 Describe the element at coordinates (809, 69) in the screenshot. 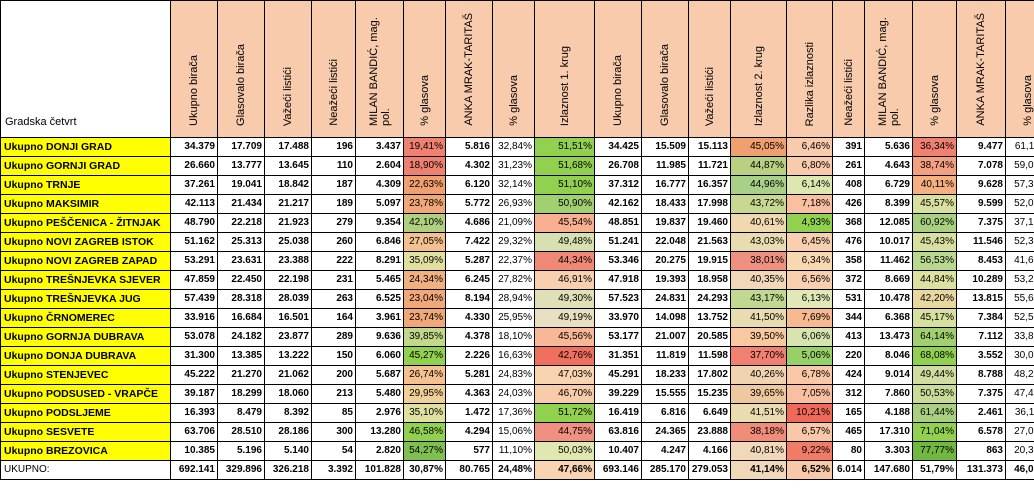

I see `column-header: Razlika izlaznosti` at that location.